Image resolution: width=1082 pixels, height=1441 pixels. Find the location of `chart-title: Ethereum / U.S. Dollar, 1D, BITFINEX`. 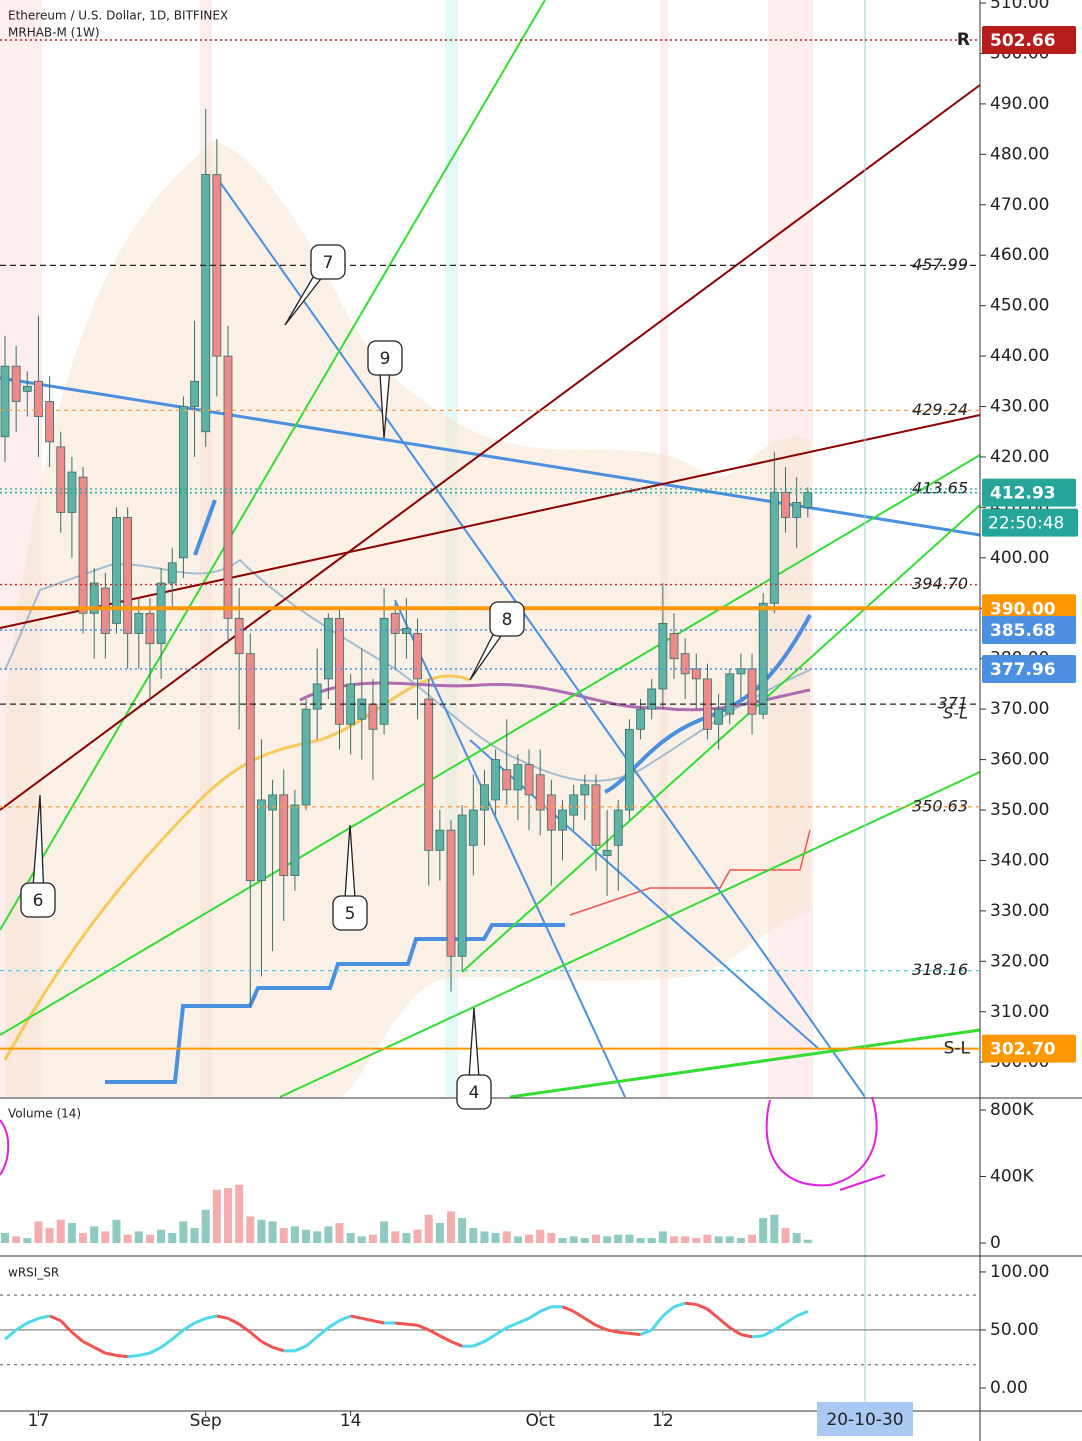

chart-title: Ethereum / U.S. Dollar, 1D, BITFINEX is located at coordinates (118, 16).